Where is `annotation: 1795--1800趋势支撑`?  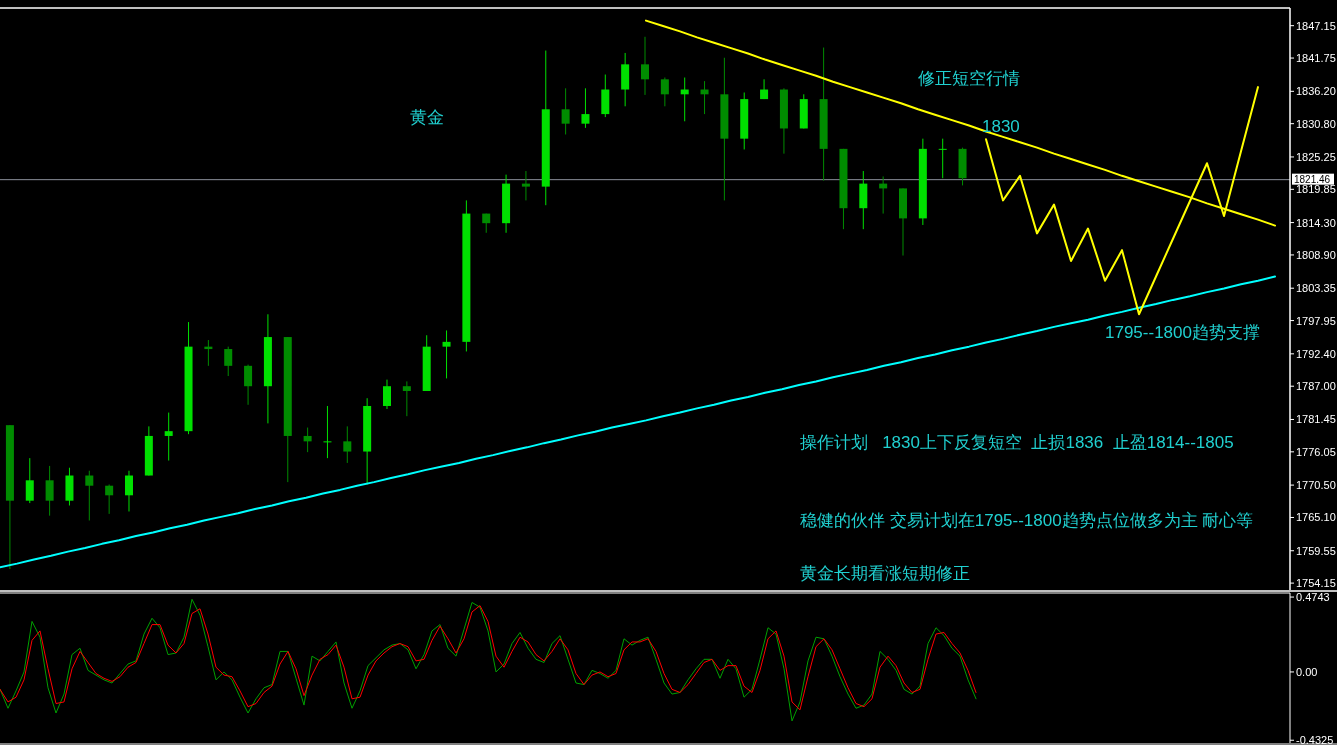 annotation: 1795--1800趋势支撑 is located at coordinates (1182, 332).